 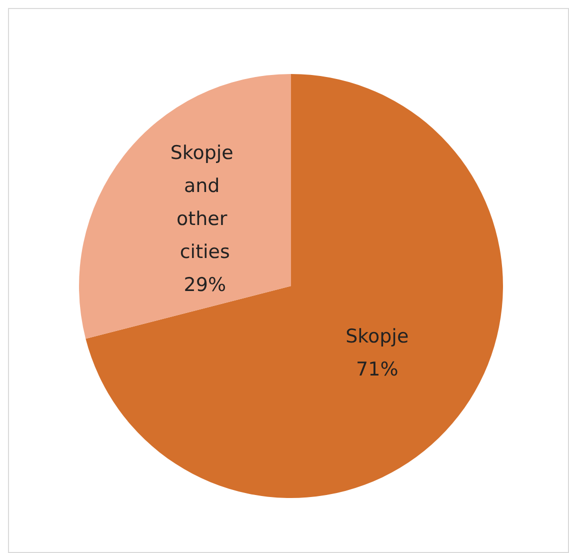 I want to click on data-label: 29%, so click(x=205, y=285).